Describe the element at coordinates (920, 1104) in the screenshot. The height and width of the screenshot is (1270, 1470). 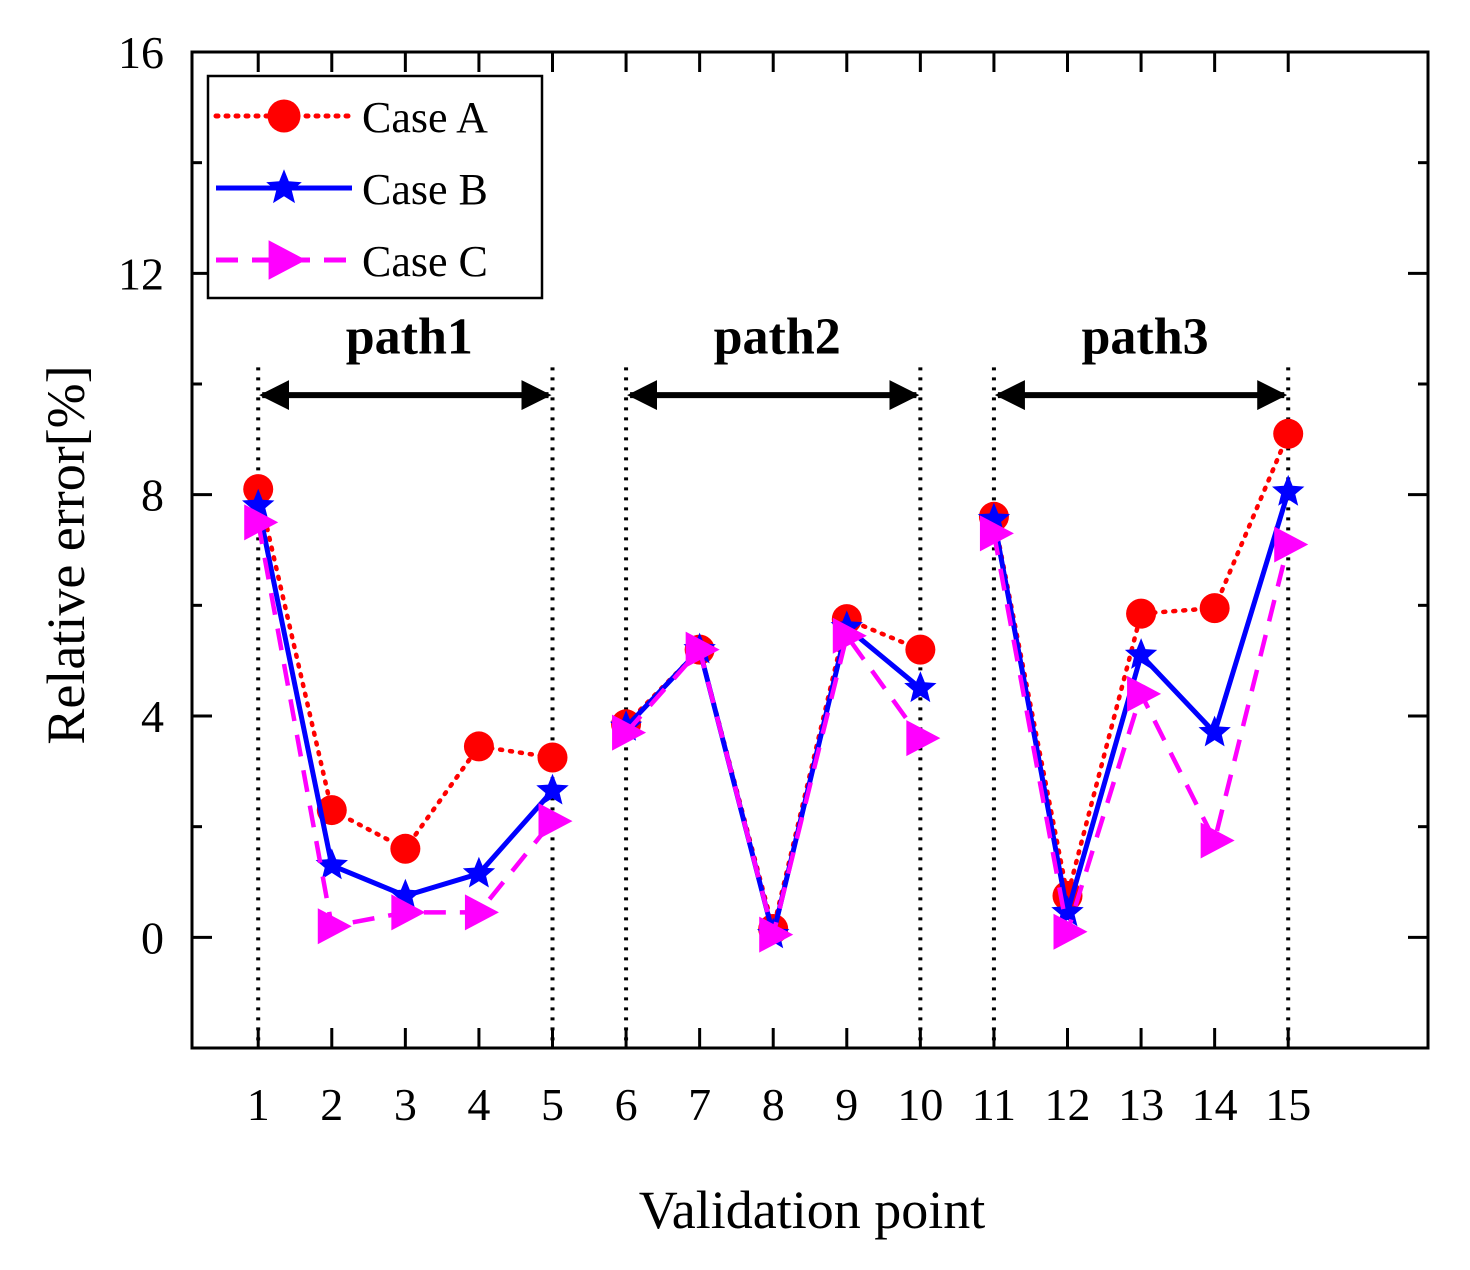
I see `x-tick-label: 10` at that location.